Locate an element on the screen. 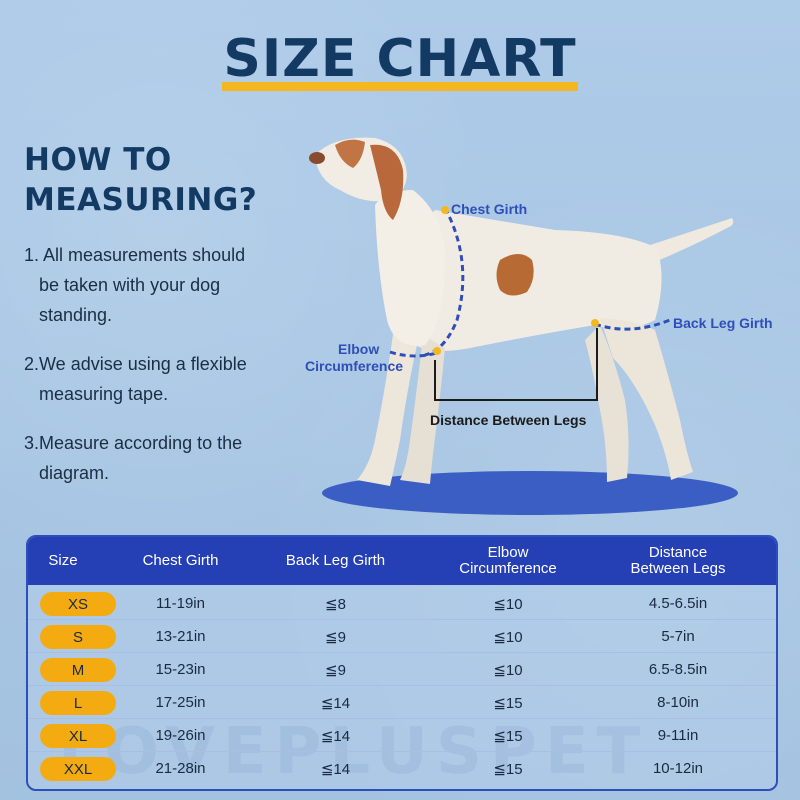  header-distance: Distance Between Legs is located at coordinates (678, 561).